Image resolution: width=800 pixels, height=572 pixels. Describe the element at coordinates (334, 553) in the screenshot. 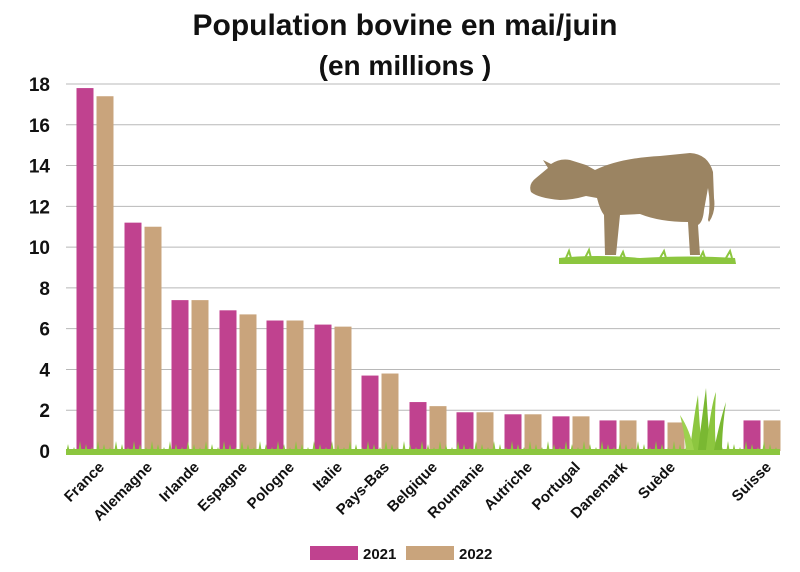

I see `legend-swatch-2021` at that location.